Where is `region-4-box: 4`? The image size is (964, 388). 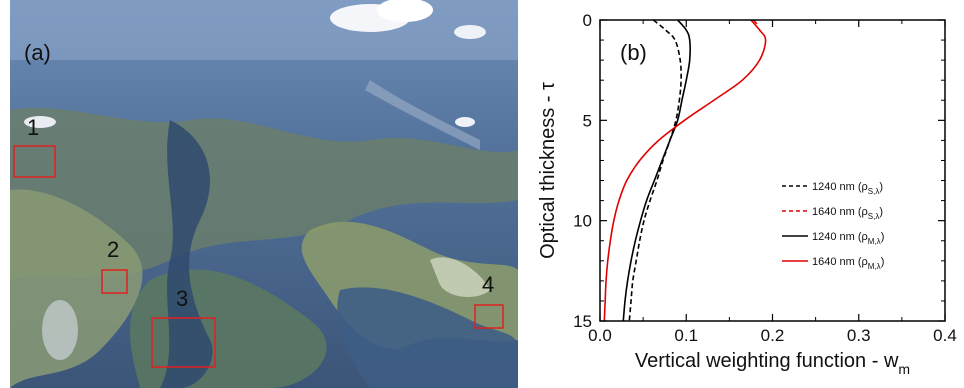
region-4-box: 4 is located at coordinates (489, 300).